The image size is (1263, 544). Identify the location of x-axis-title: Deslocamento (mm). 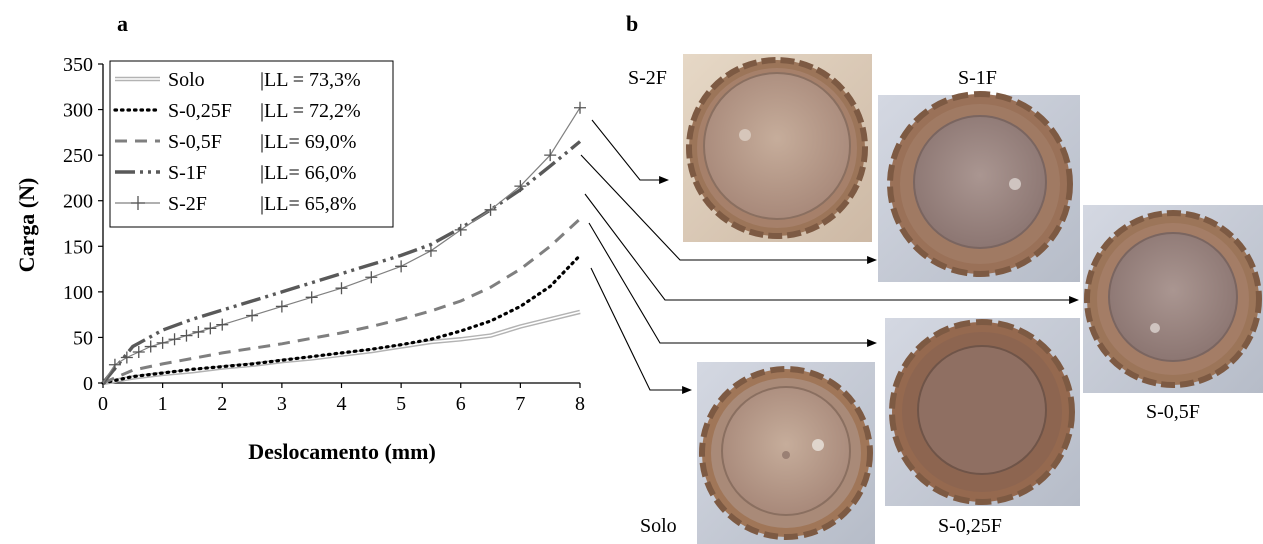
(342, 451).